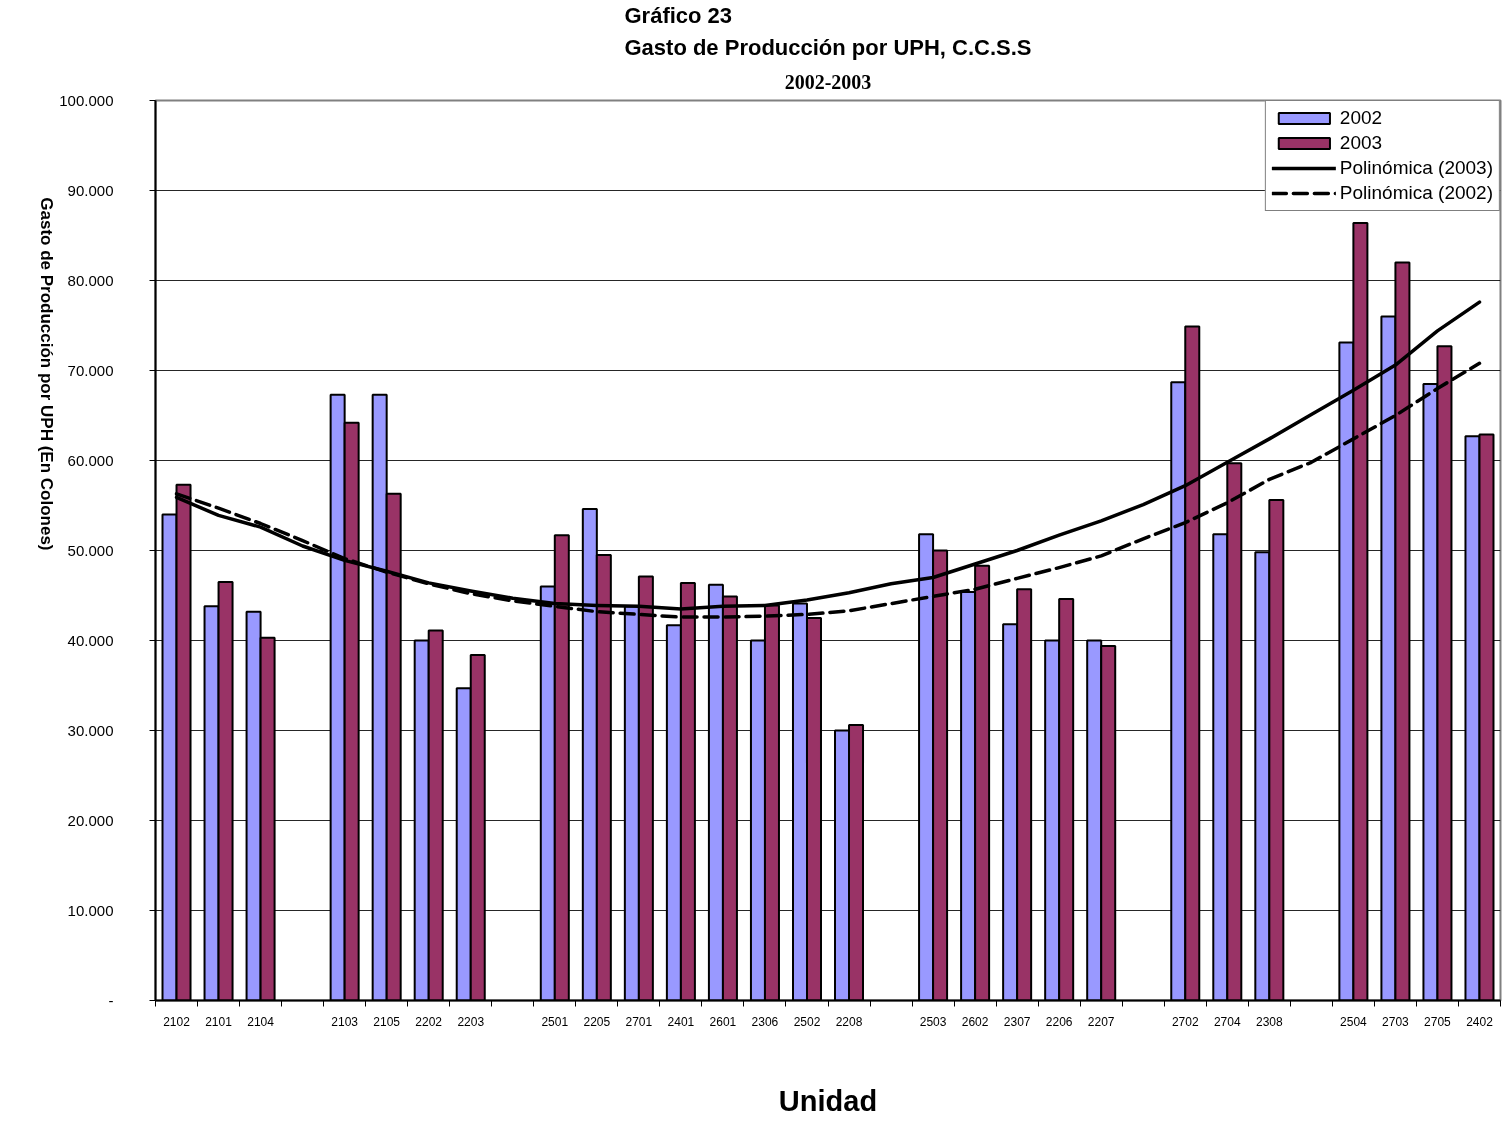 This screenshot has height=1146, width=1510. I want to click on x-tick-label: 2501, so click(555, 1021).